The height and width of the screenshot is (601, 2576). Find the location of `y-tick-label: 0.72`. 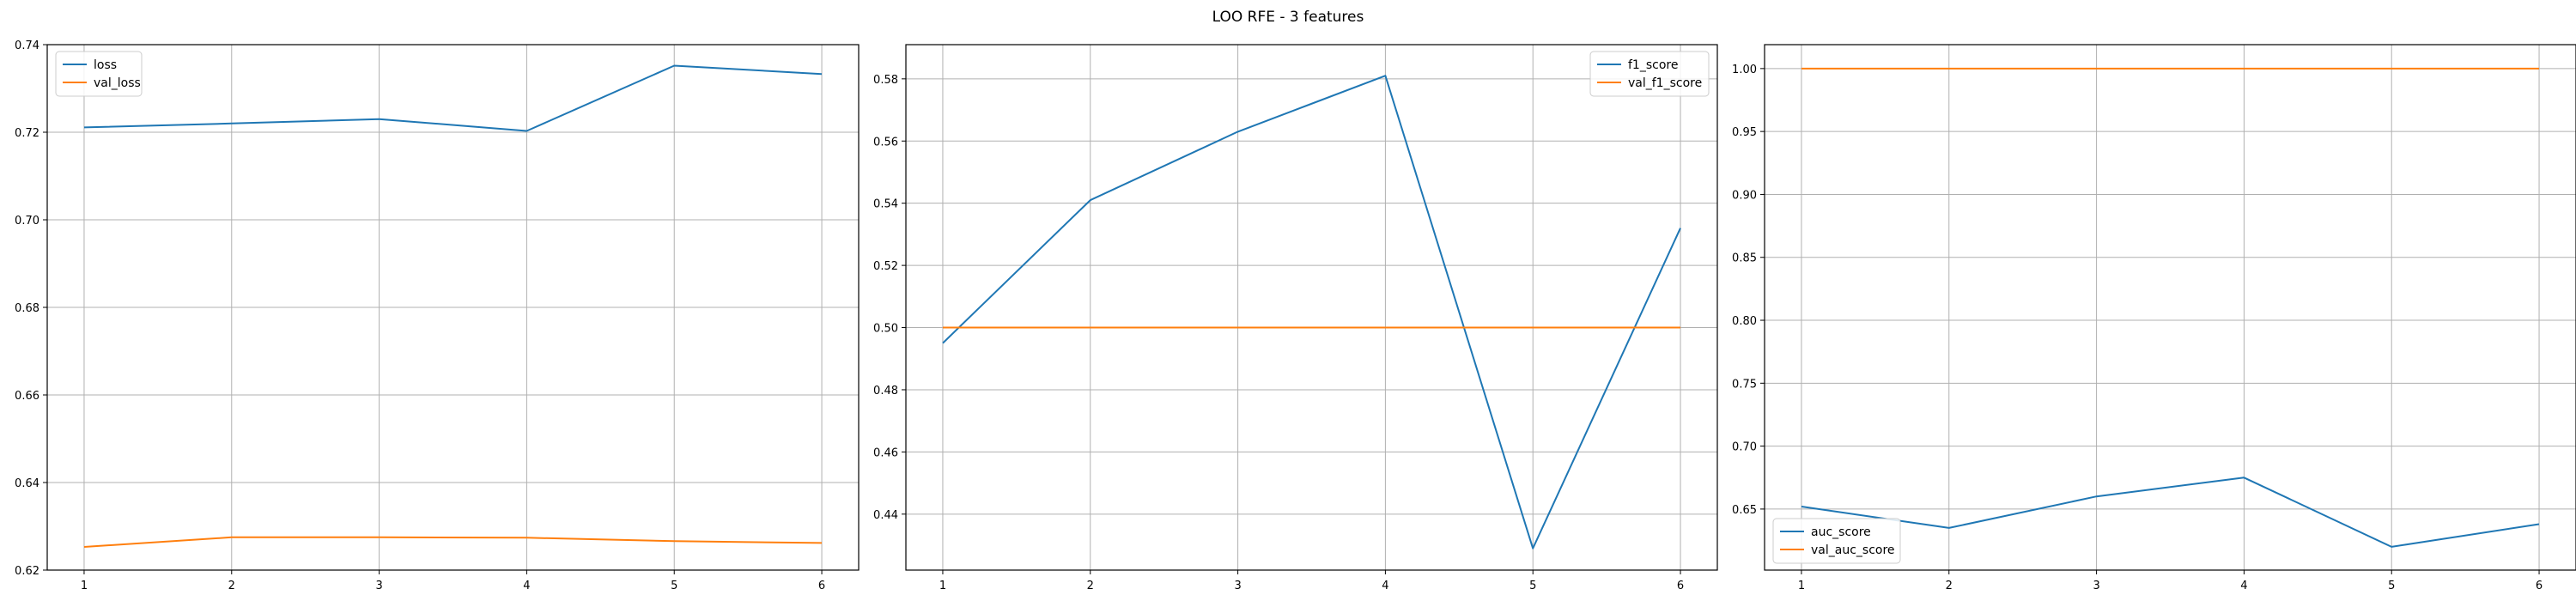

y-tick-label: 0.72 is located at coordinates (27, 133).